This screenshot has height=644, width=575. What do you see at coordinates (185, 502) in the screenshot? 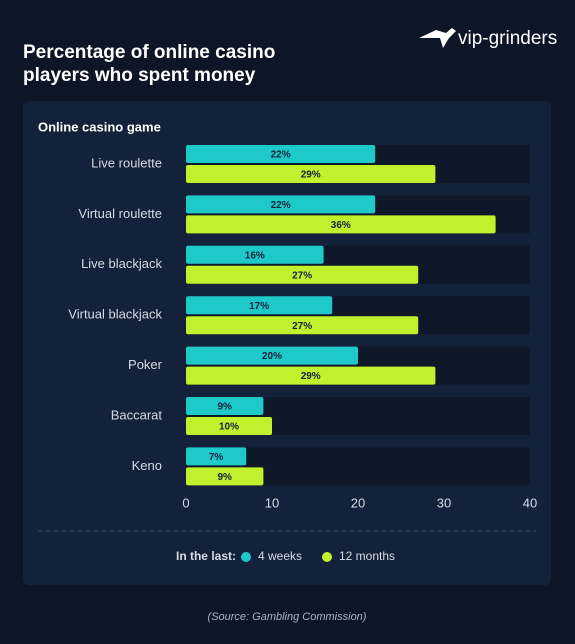
I see `x-tick-label: 0` at bounding box center [185, 502].